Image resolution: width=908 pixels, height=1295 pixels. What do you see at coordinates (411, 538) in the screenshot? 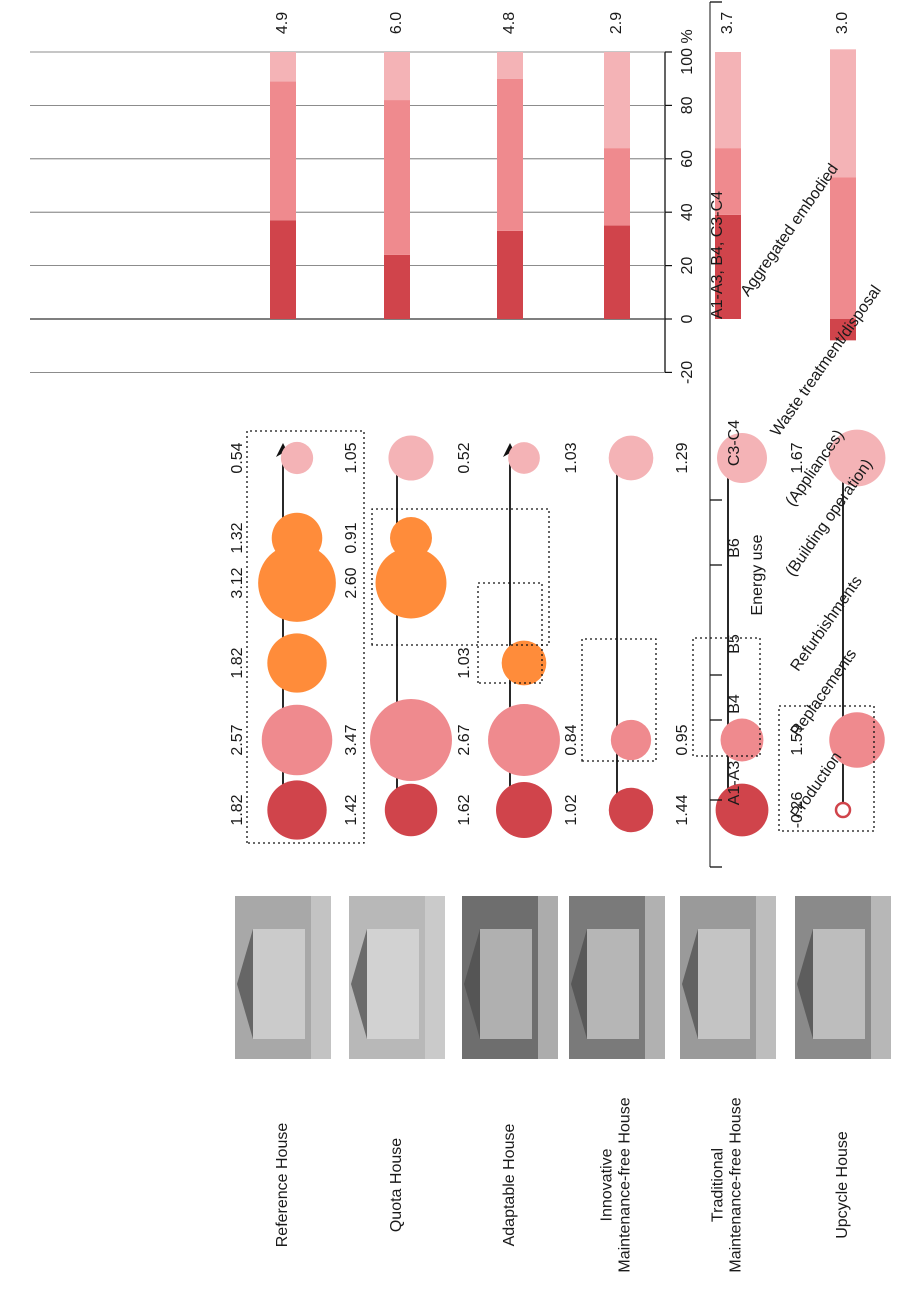
I see `appliances-bubble` at bounding box center [411, 538].